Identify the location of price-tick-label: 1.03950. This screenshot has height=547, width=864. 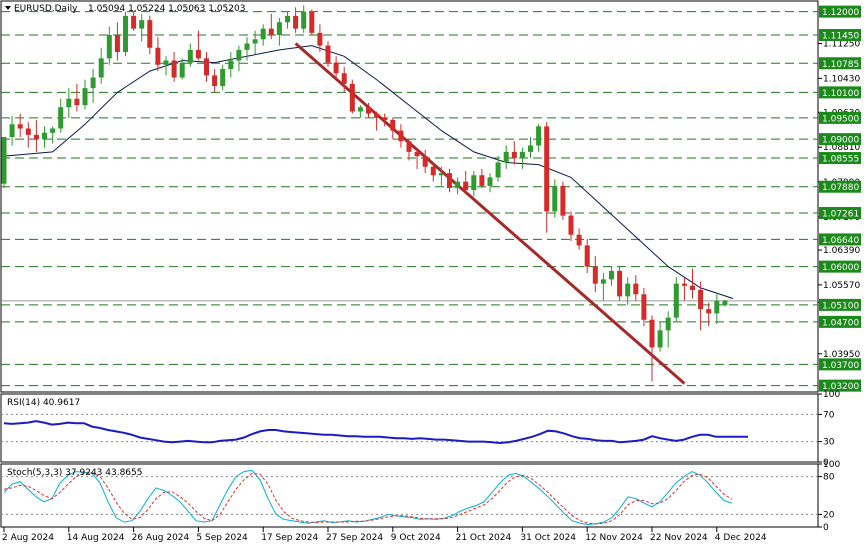
(841, 355).